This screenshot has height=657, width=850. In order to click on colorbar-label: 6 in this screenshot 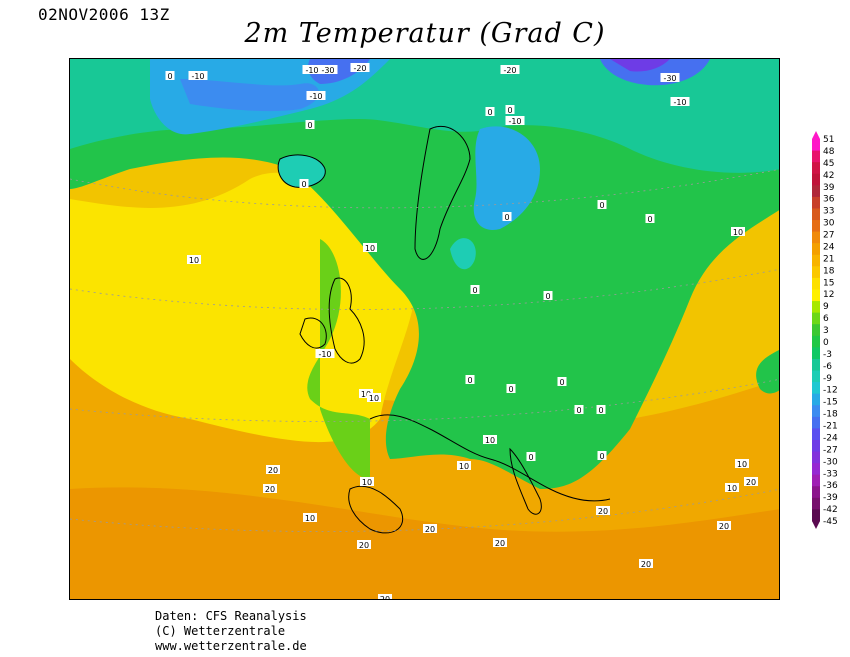, I will do `click(826, 319)`.